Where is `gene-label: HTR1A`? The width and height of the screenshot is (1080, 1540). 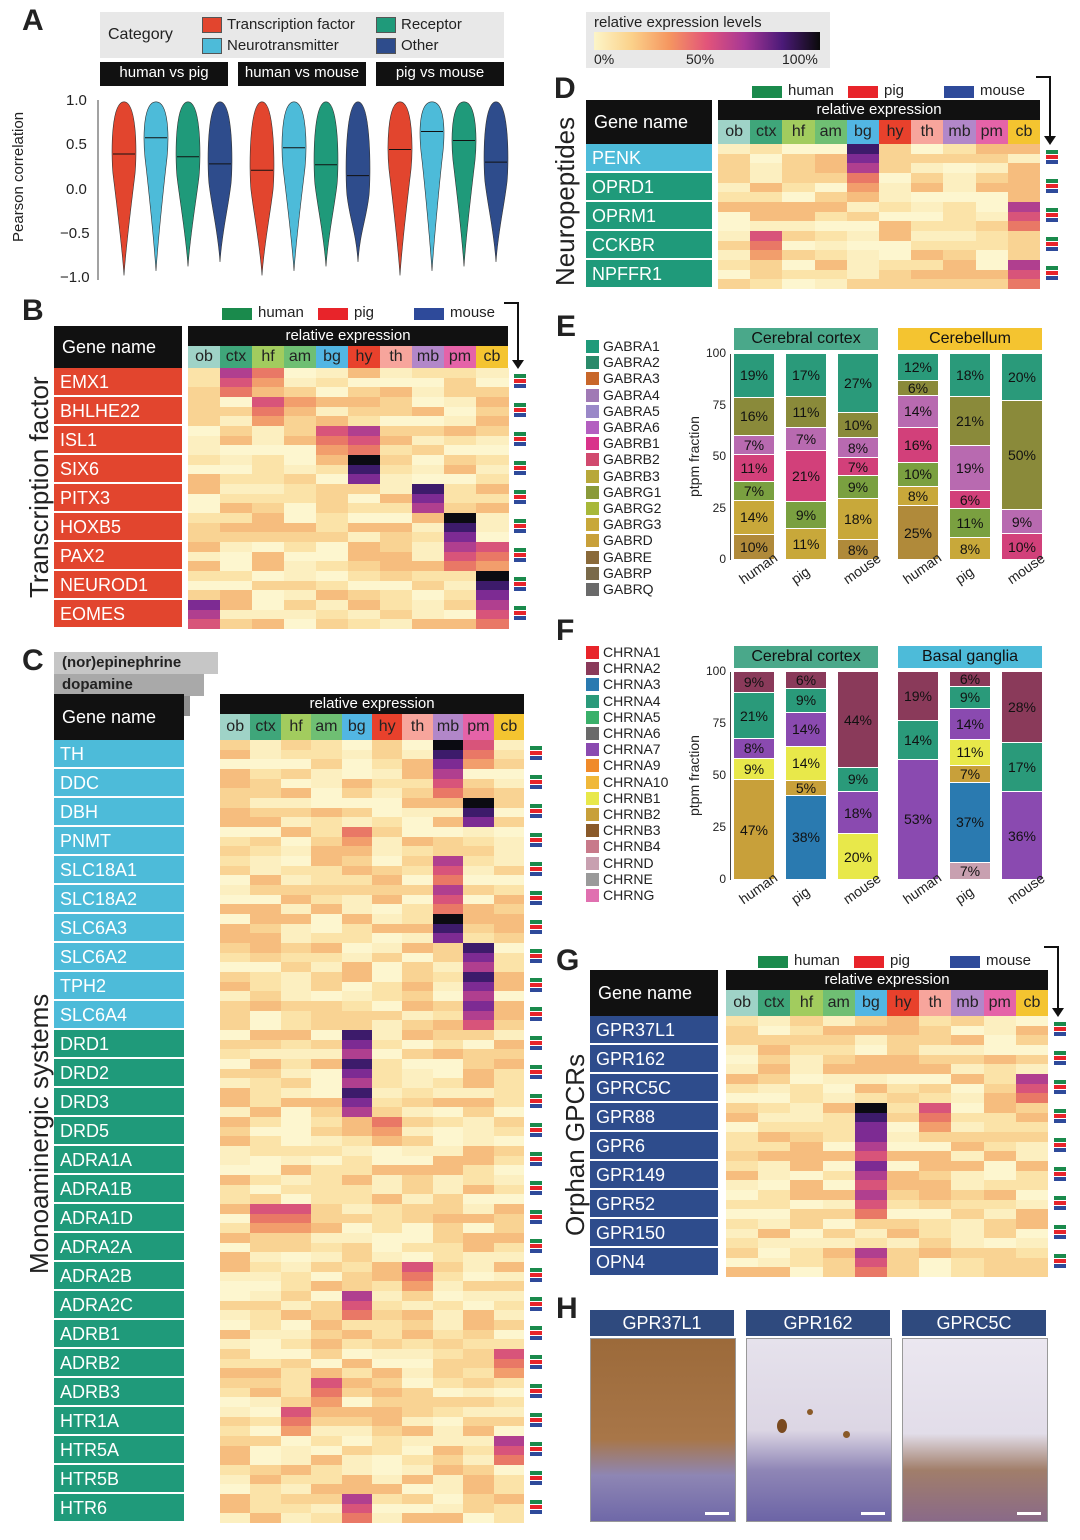 gene-label: HTR1A is located at coordinates (119, 1421).